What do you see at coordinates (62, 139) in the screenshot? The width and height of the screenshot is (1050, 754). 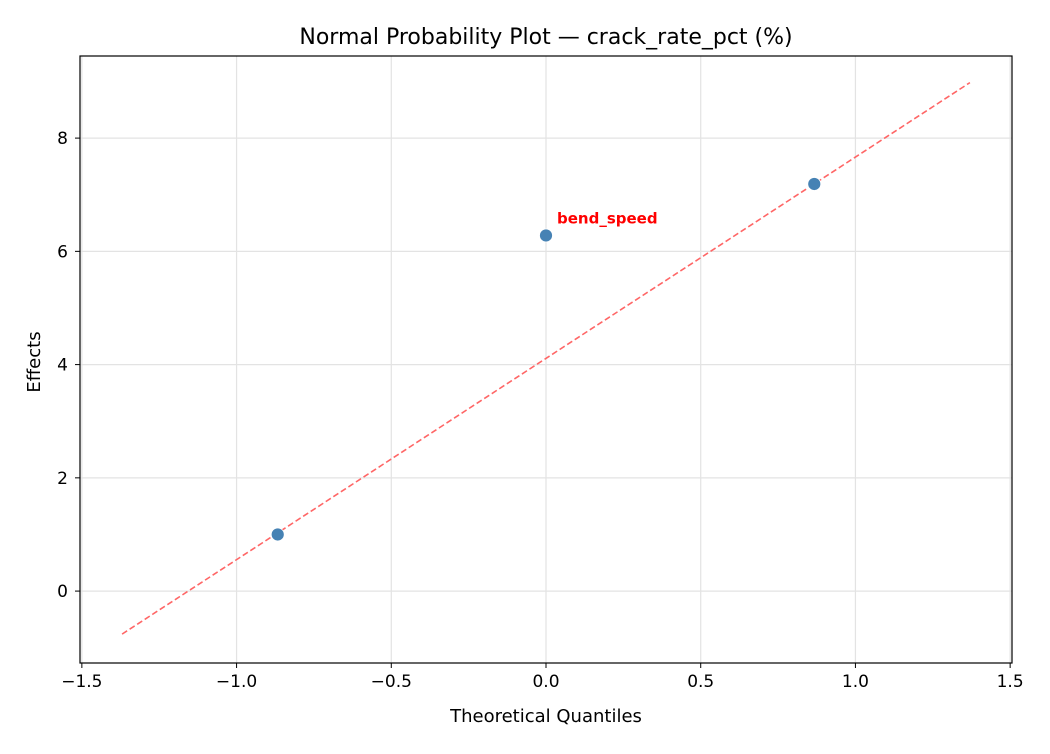 I see `y-tick-label: 8` at bounding box center [62, 139].